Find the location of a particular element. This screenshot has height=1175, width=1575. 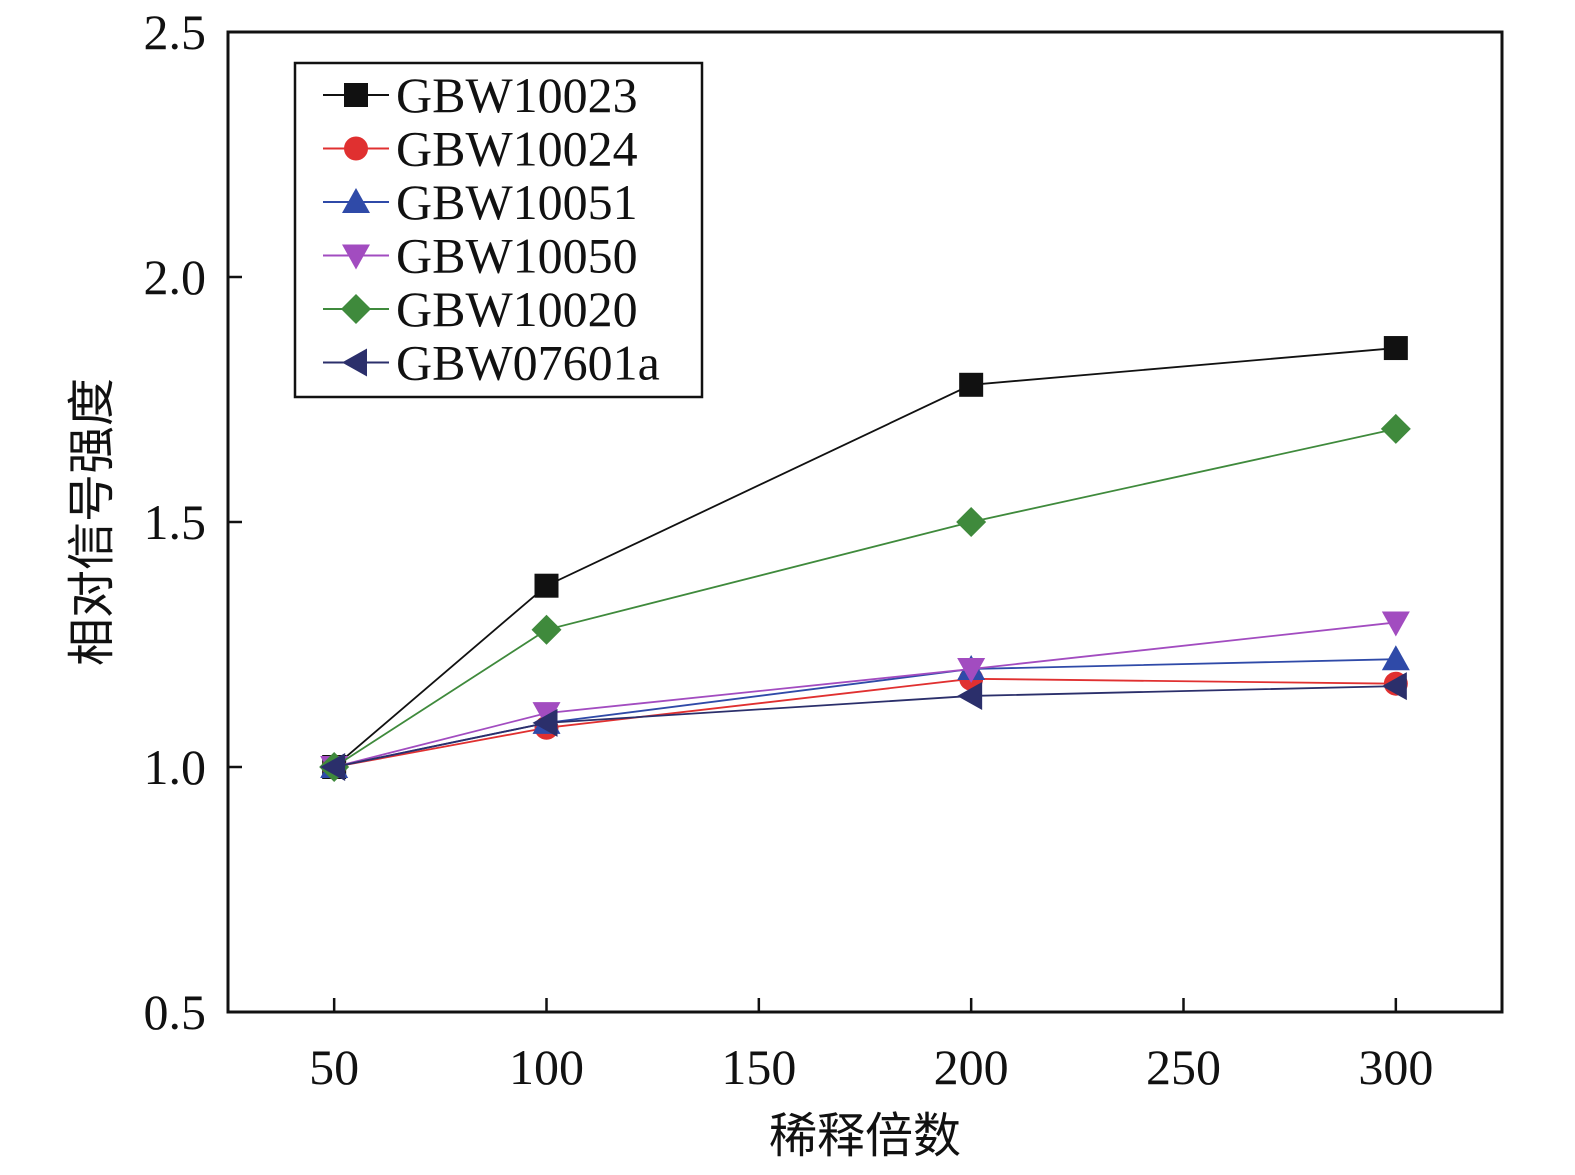

legend-entry: GBW10020 is located at coordinates (480, 309).